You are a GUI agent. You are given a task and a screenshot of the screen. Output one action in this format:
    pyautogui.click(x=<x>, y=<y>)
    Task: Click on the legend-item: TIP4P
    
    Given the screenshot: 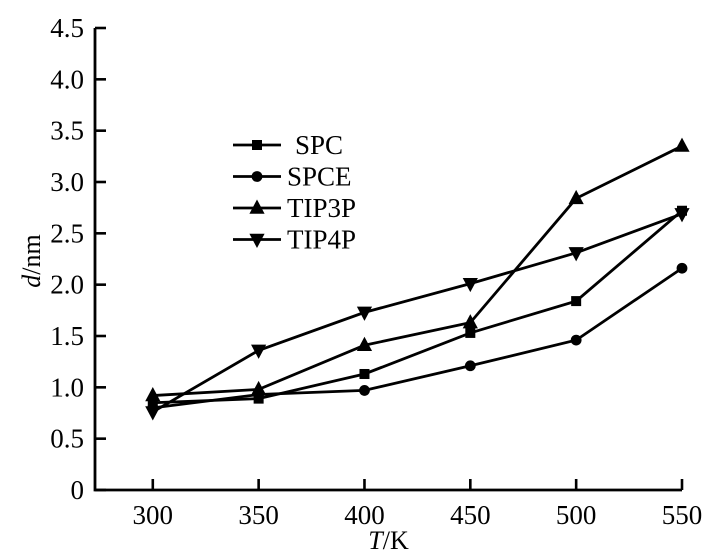 What is the action you would take?
    pyautogui.click(x=294, y=240)
    